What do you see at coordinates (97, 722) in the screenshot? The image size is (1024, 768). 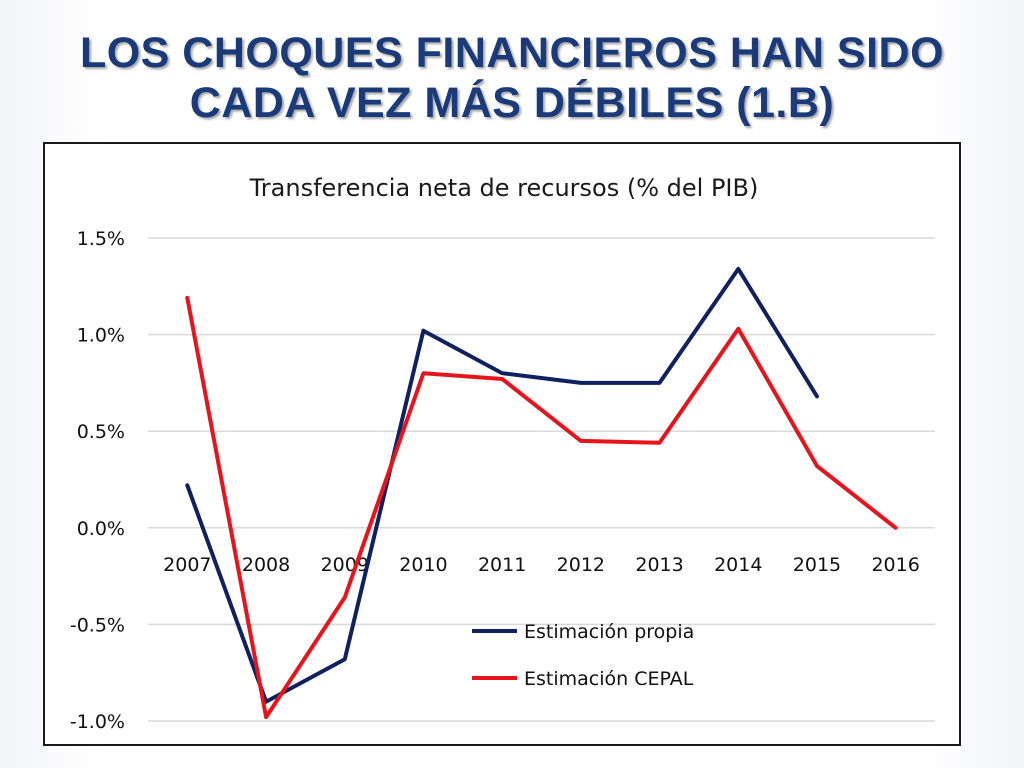 I see `y-tick-label: -1.0%` at bounding box center [97, 722].